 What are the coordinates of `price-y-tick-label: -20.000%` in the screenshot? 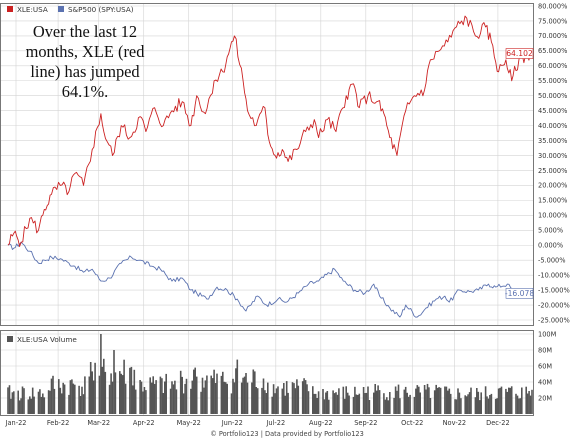 It's located at (554, 305).